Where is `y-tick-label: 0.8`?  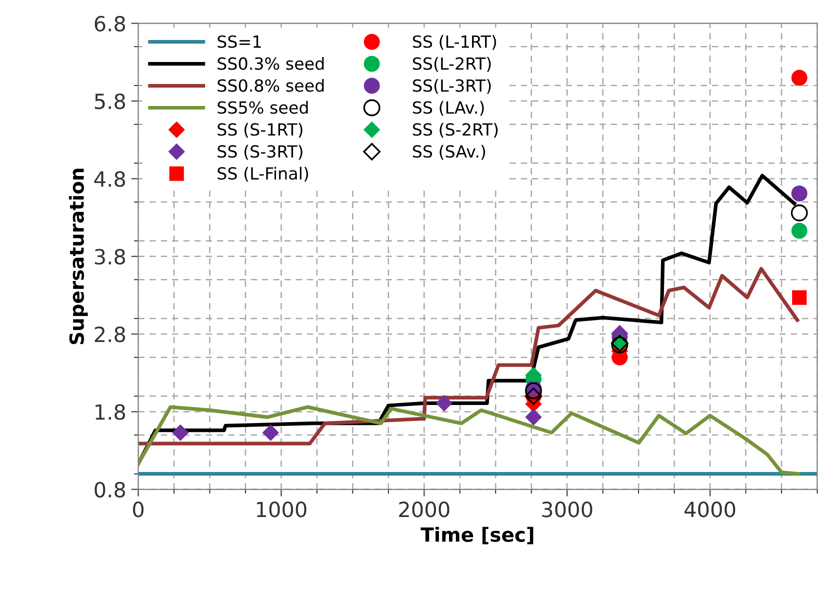
y-tick-label: 0.8 is located at coordinates (110, 490).